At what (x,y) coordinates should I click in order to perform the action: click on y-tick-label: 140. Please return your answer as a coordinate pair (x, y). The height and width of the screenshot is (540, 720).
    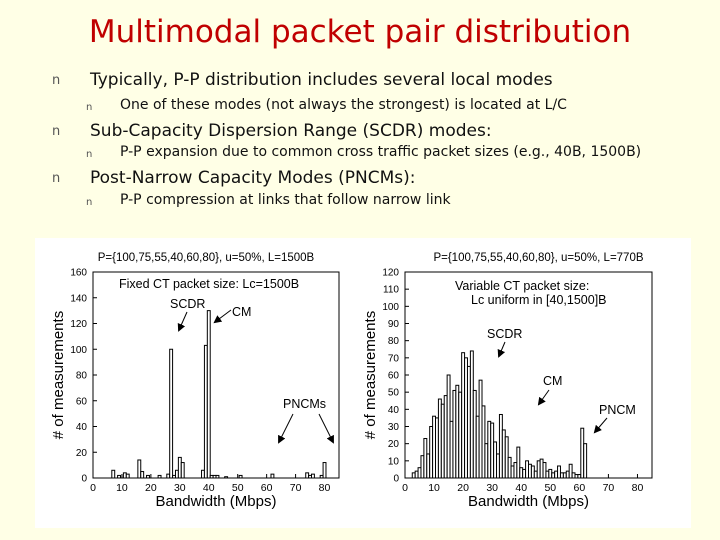
    Looking at the image, I should click on (78, 298).